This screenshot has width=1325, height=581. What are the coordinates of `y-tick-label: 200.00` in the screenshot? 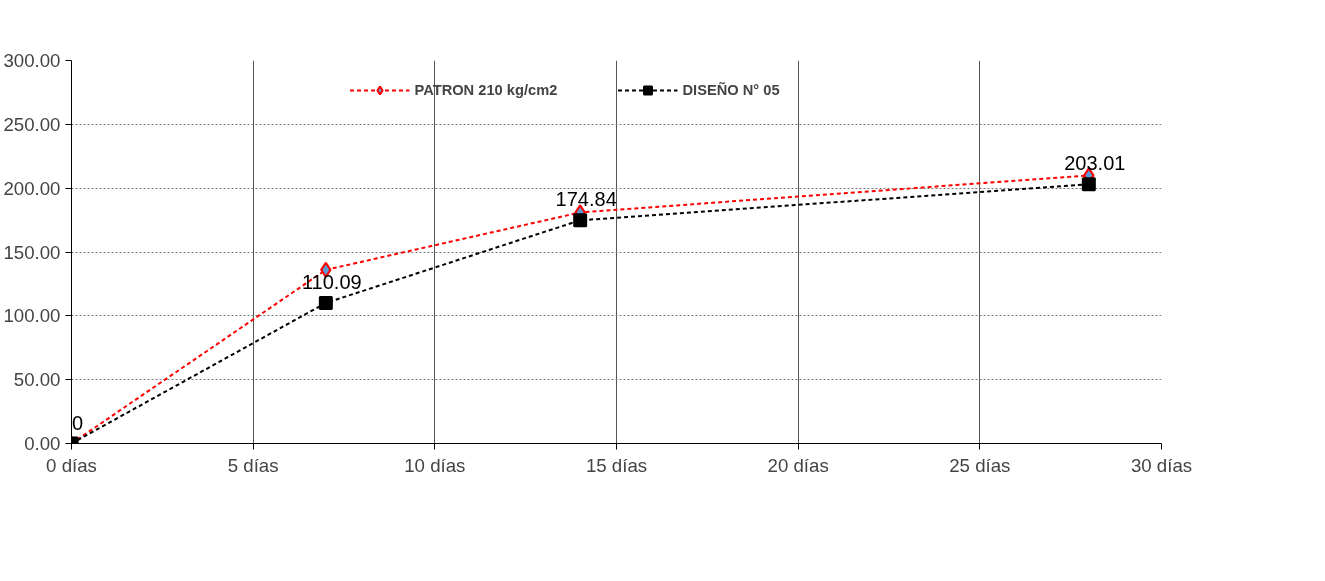 It's located at (32, 188).